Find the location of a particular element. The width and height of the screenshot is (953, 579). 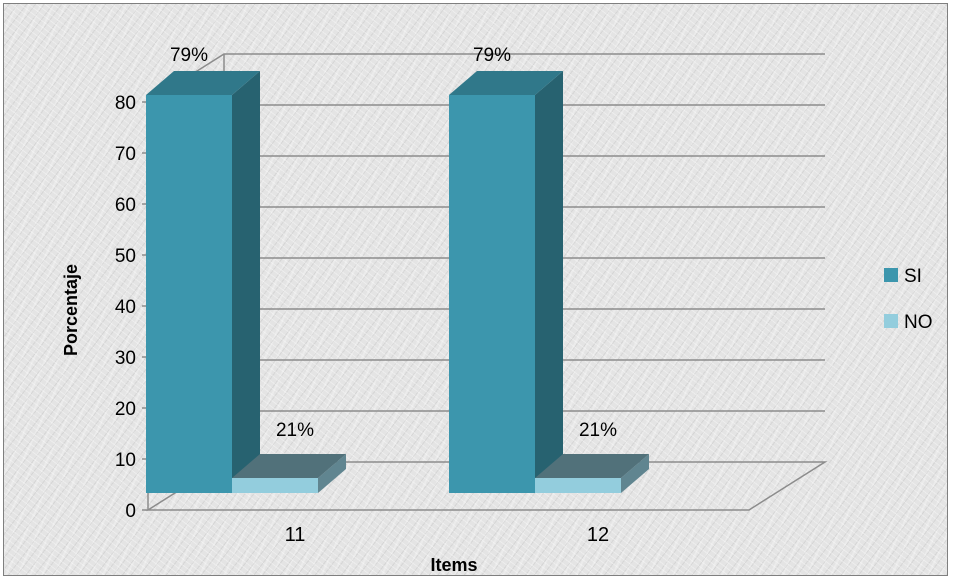

y-tick-label: 10 is located at coordinates (125, 460).